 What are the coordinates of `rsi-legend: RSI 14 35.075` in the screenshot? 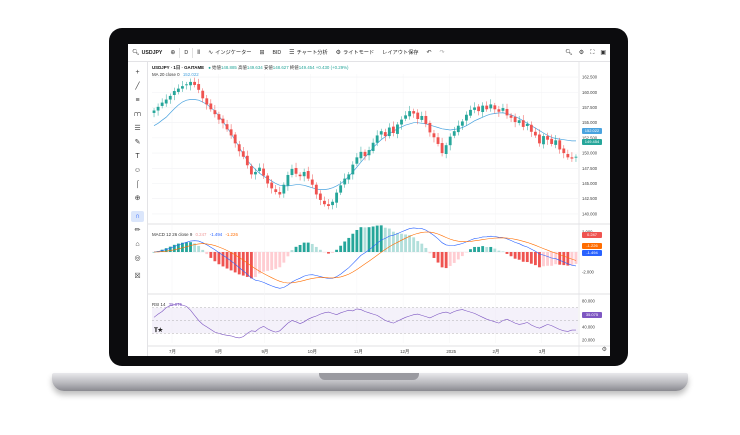 It's located at (167, 304).